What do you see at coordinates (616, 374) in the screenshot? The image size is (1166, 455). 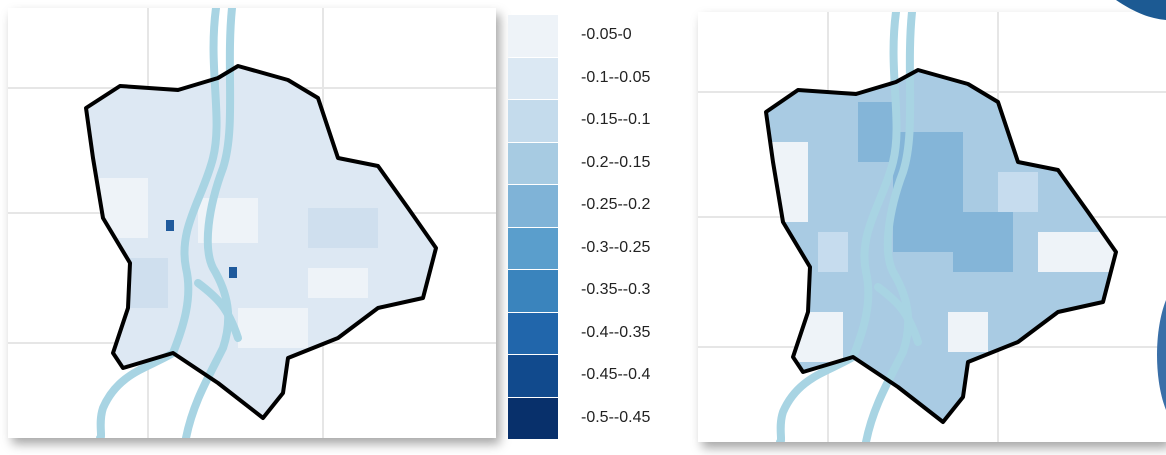 I see `legend-label: -0.45--0.4` at bounding box center [616, 374].